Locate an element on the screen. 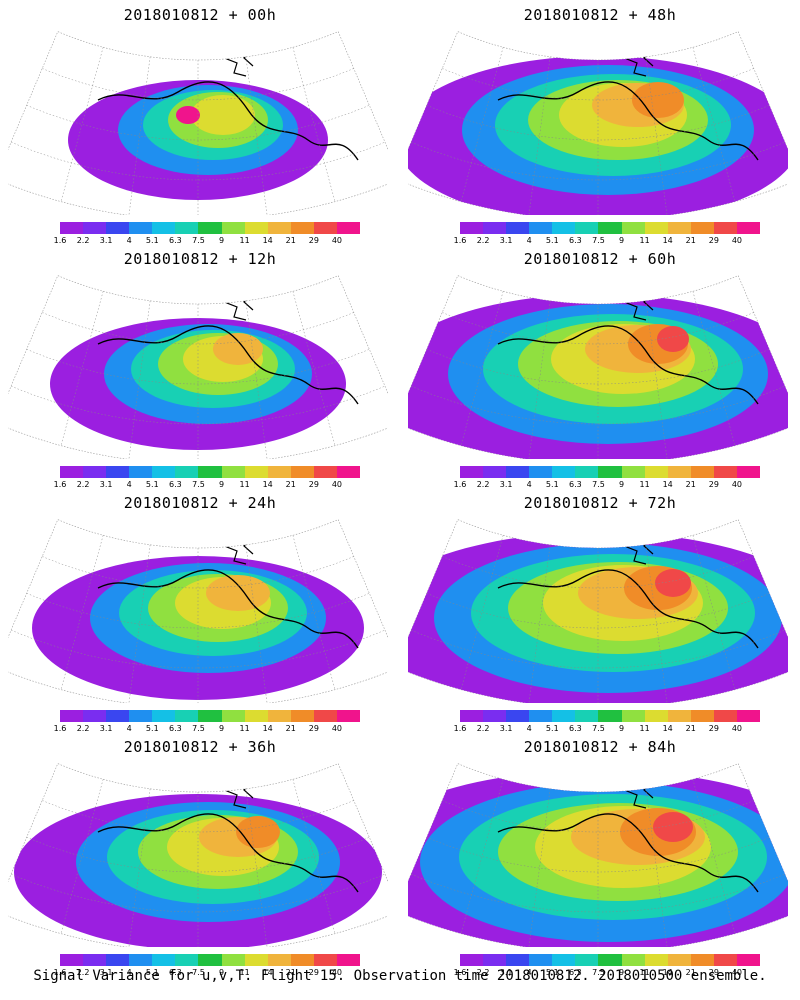 The height and width of the screenshot is (1000, 800). colorbar-tick-label: 21 is located at coordinates (290, 240).